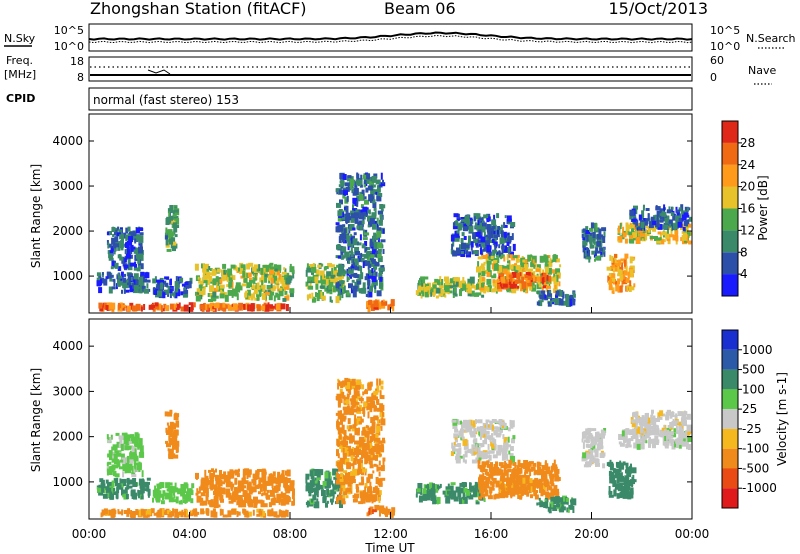 This screenshot has width=800, height=554. I want to click on power-scale-label: Power [dB], so click(763, 207).